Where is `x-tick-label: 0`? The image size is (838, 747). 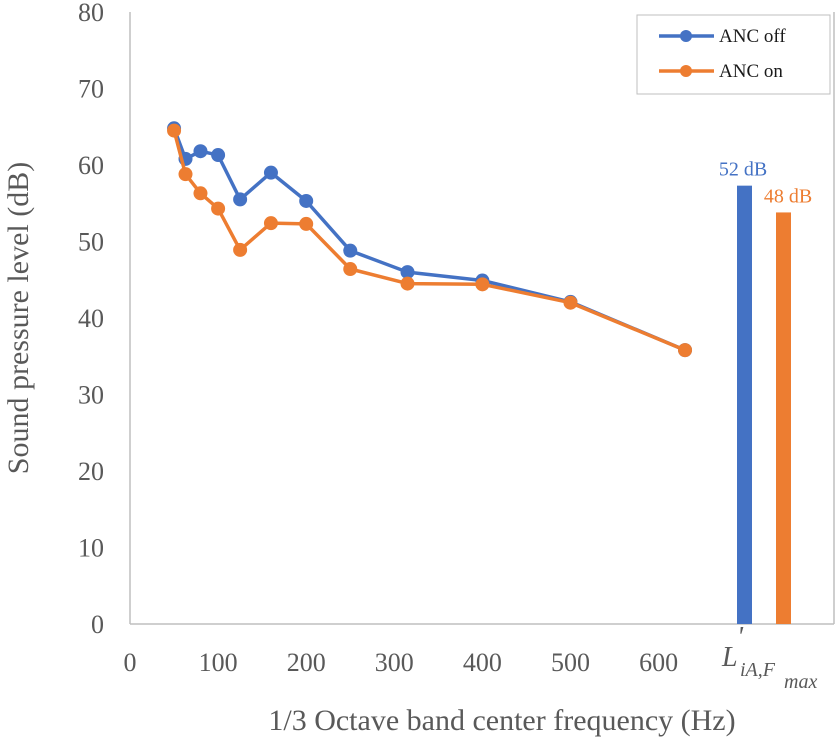 x-tick-label: 0 is located at coordinates (130, 662).